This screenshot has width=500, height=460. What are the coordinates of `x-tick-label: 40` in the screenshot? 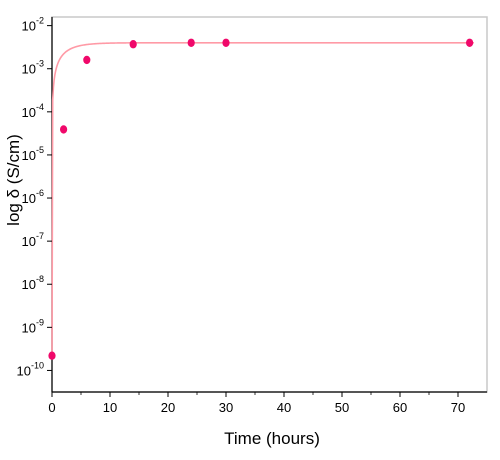 It's located at (284, 407).